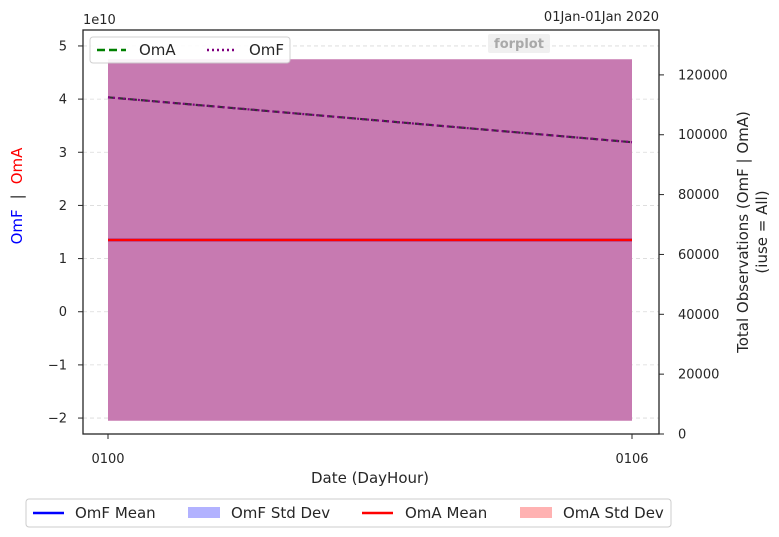 Image resolution: width=779 pixels, height=537 pixels. Describe the element at coordinates (613, 513) in the screenshot. I see `legend-oma-std-label: OmA Std Dev` at that location.